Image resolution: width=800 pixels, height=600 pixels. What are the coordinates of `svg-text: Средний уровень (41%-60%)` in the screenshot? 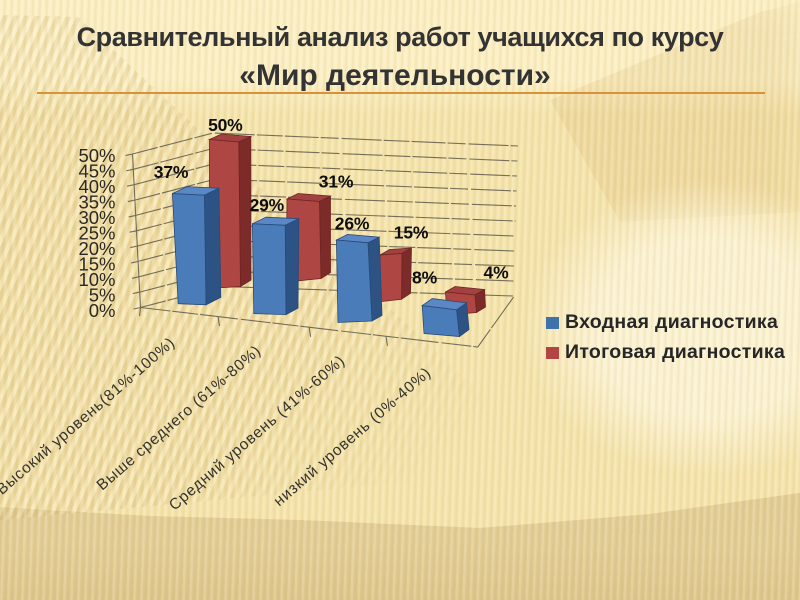 It's located at (257, 433).